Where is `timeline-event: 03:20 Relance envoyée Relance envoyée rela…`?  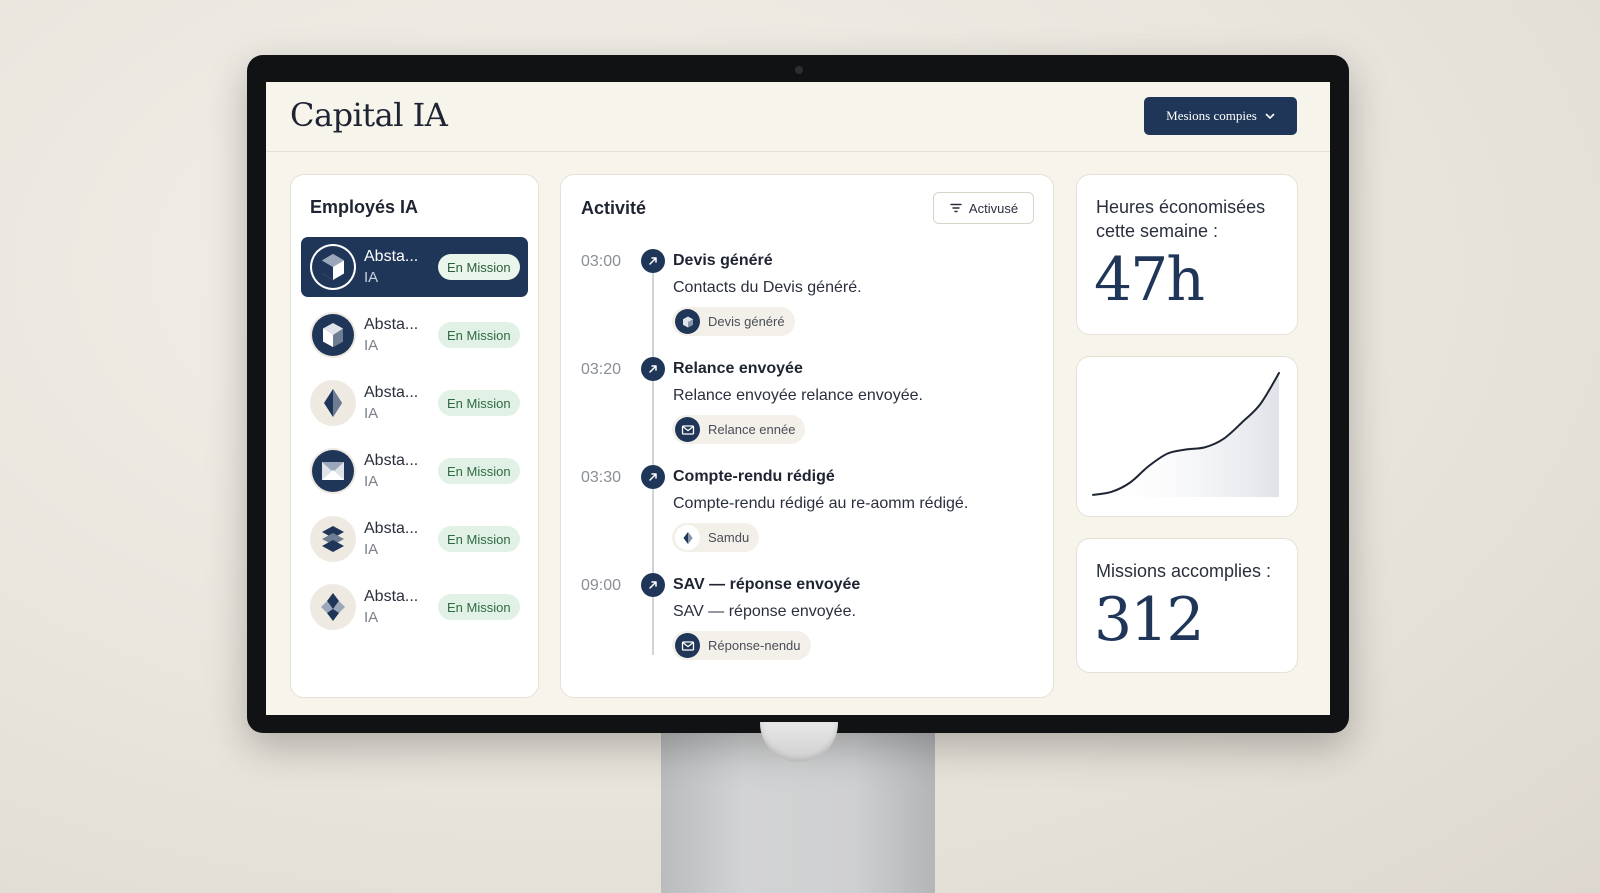
timeline-event: 03:20 Relance envoyée Relance envoyée rela… is located at coordinates (808, 412).